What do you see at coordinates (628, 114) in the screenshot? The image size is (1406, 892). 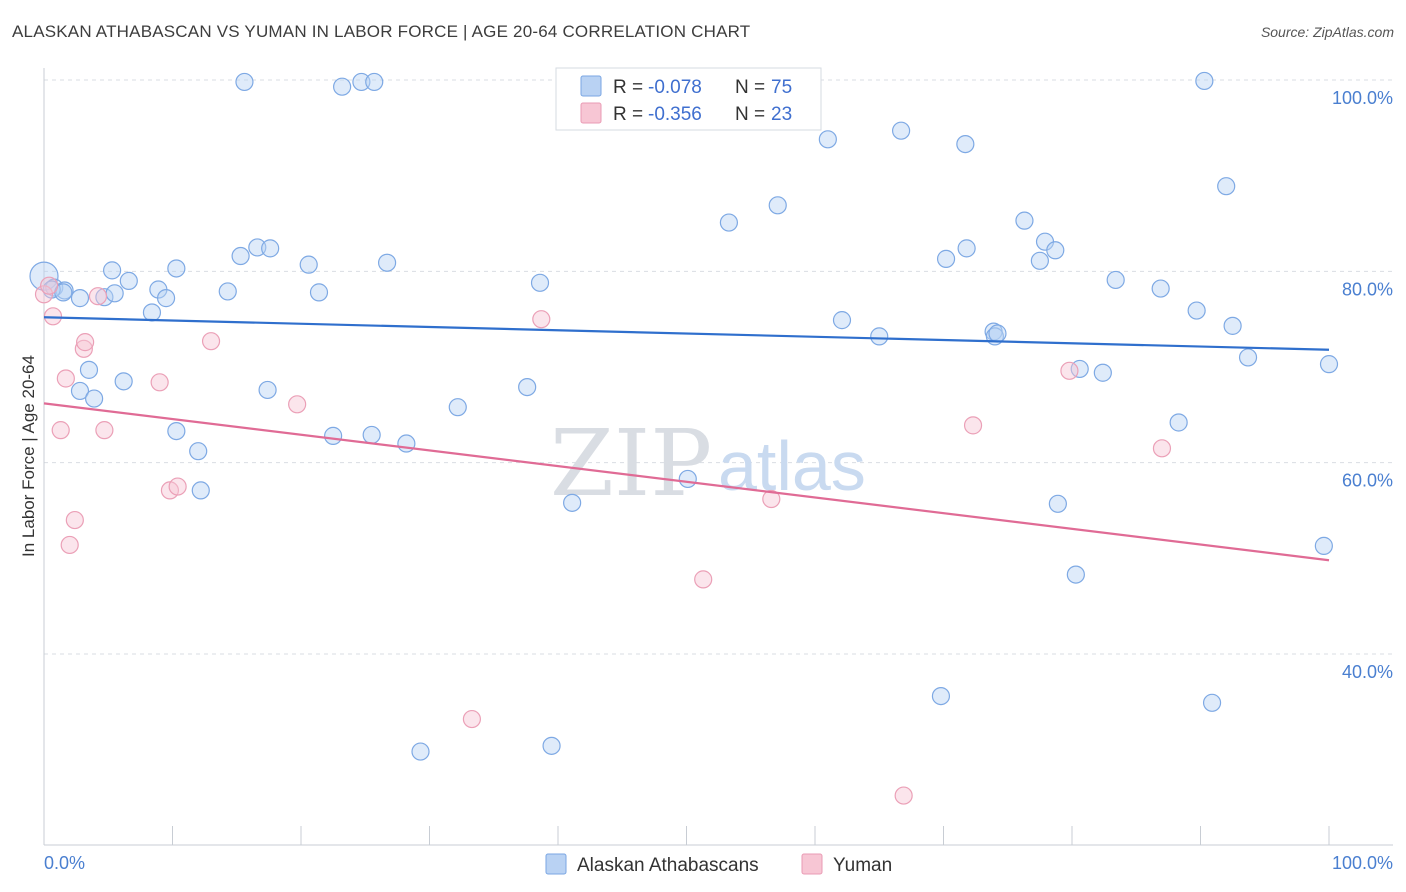 I see `legend-r-label-yuman: R =` at bounding box center [628, 114].